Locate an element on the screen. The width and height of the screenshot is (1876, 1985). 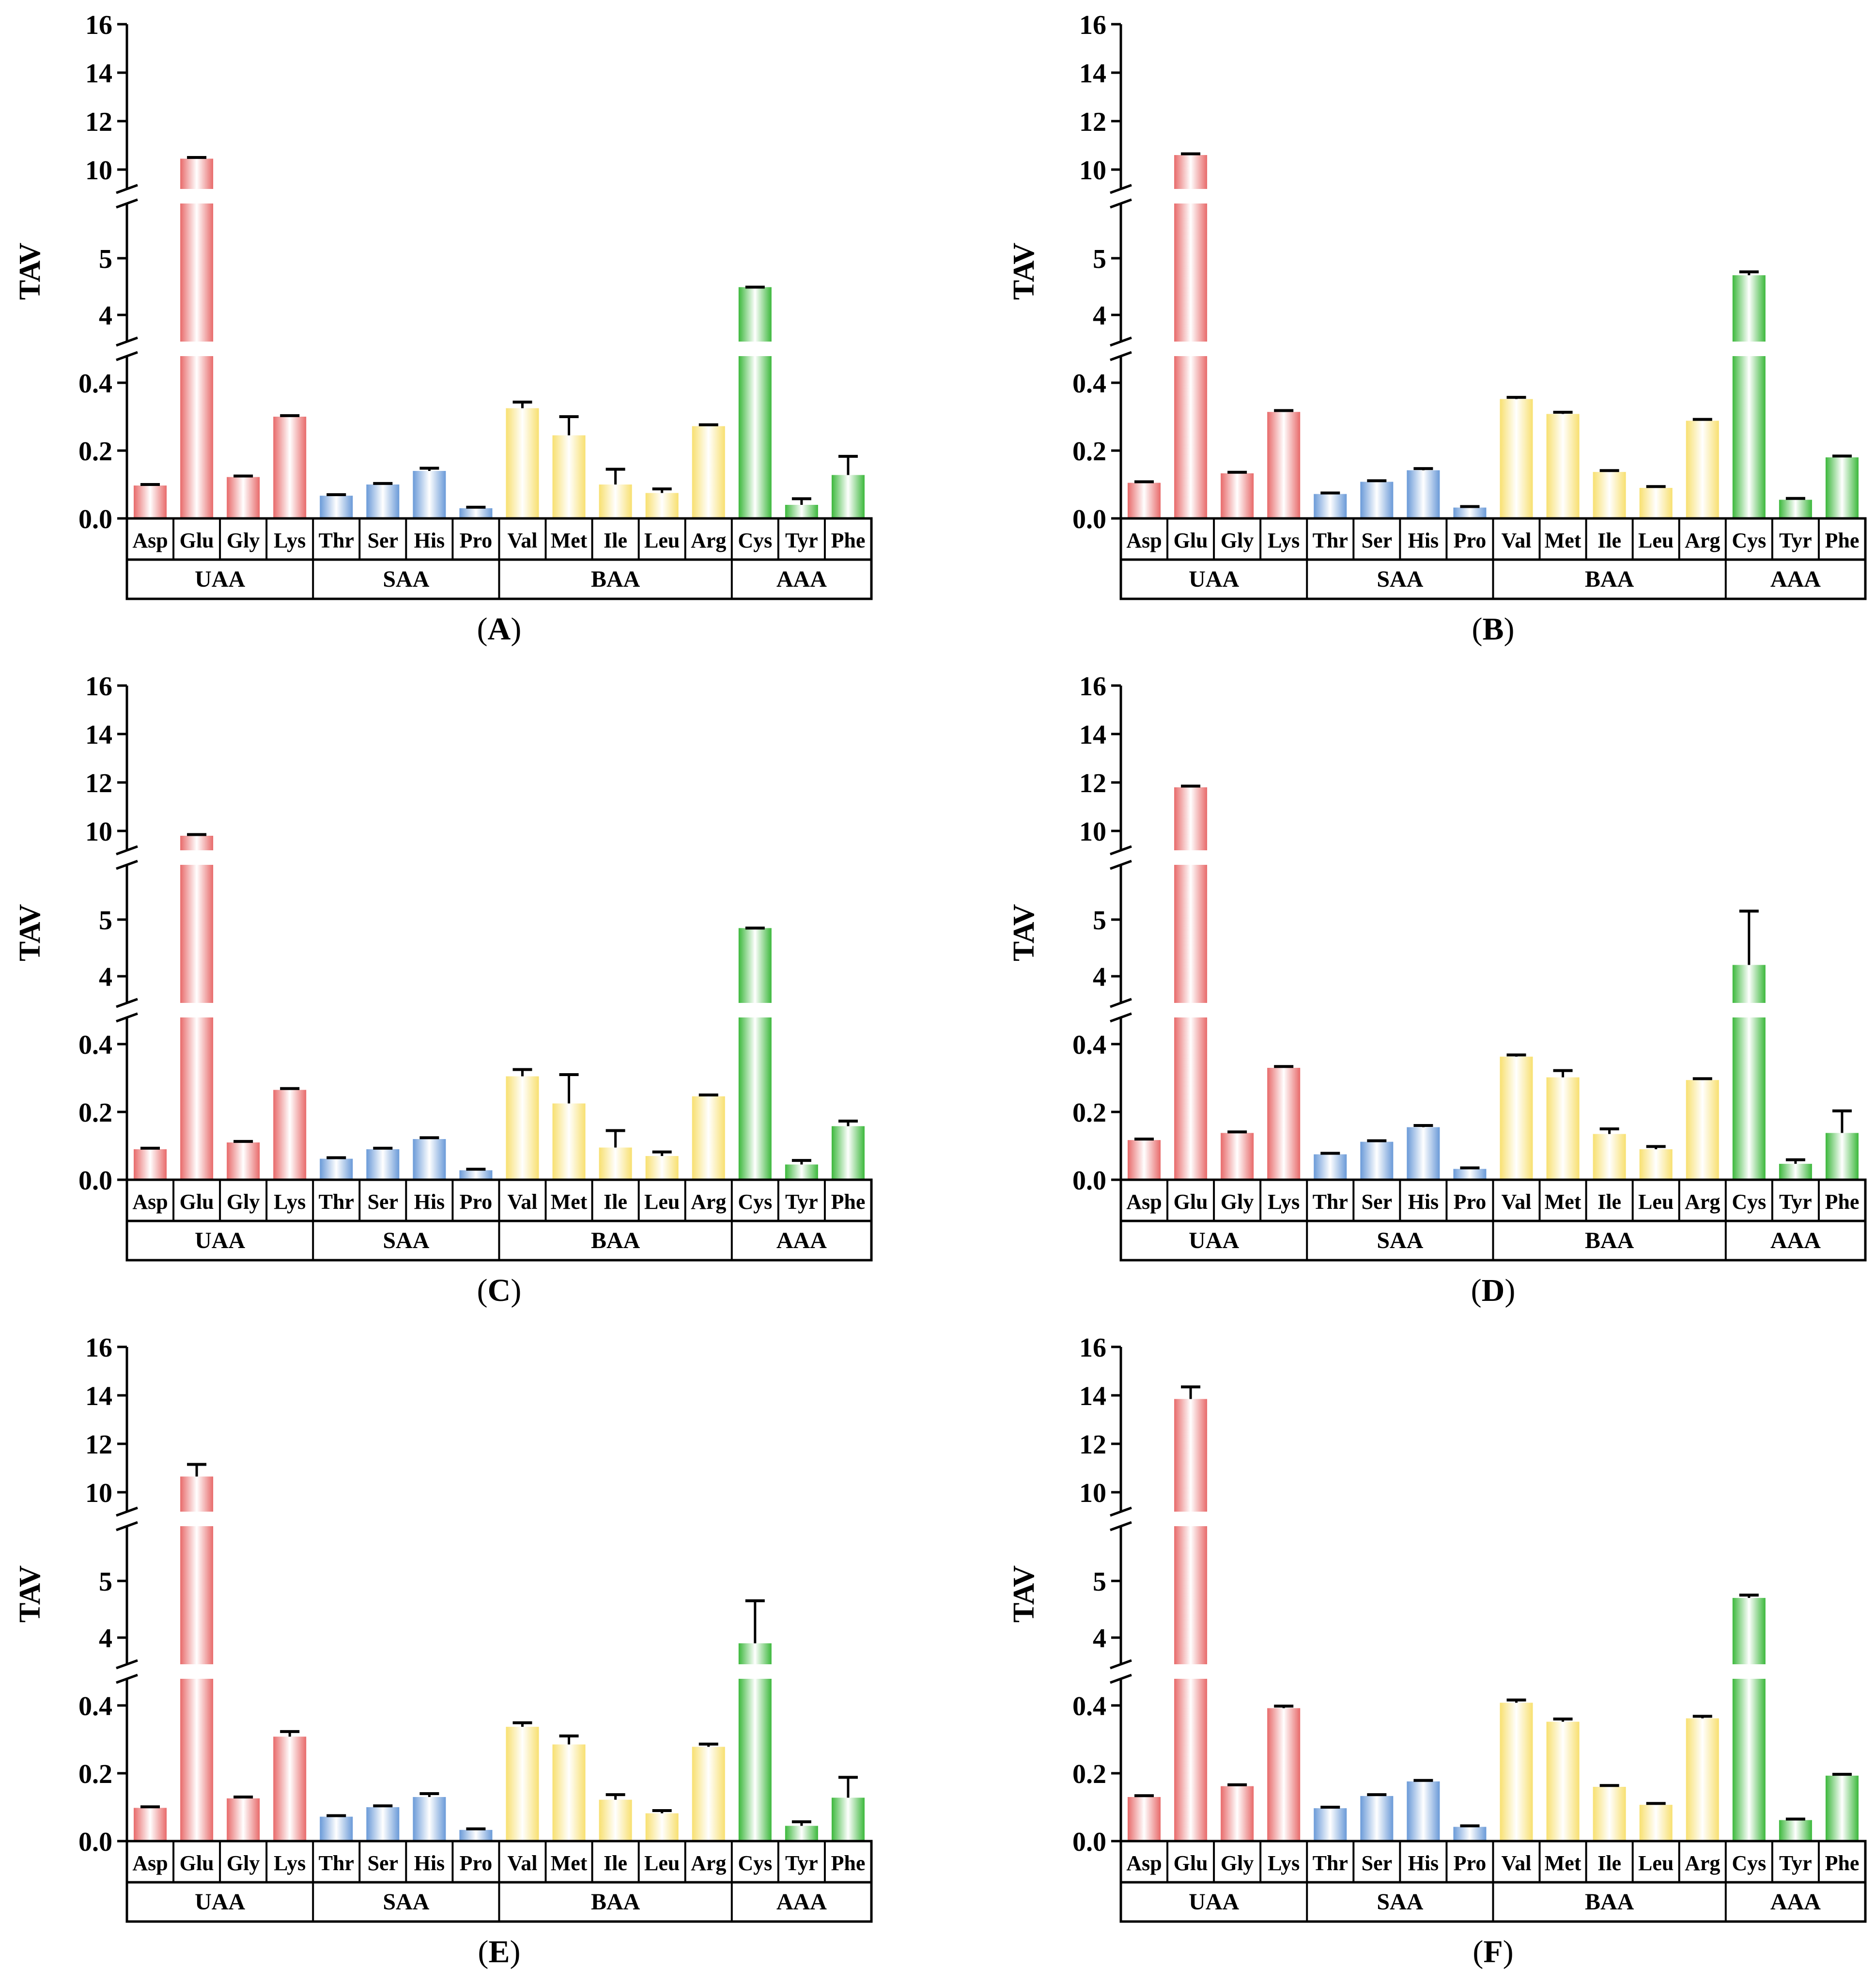
panel-label-open: ( is located at coordinates (1477, 629).